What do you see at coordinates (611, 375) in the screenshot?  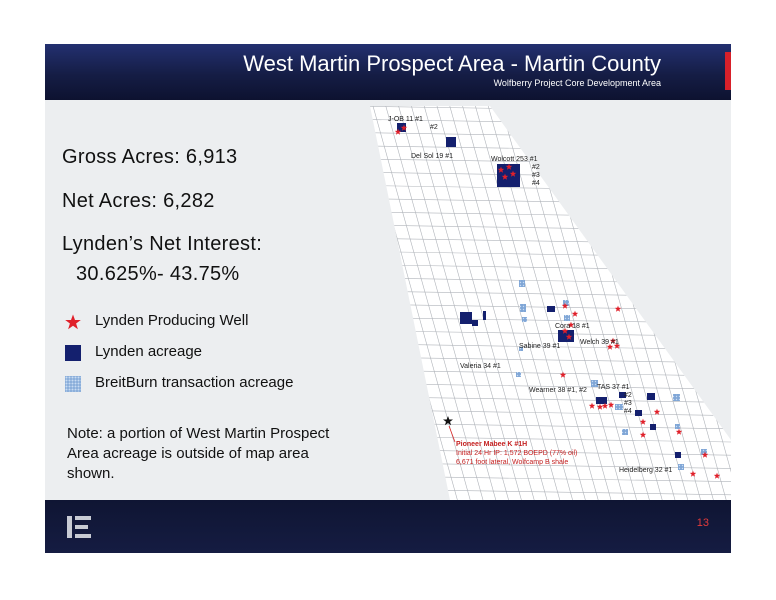 I see `breitburn-acreage-blocks` at bounding box center [611, 375].